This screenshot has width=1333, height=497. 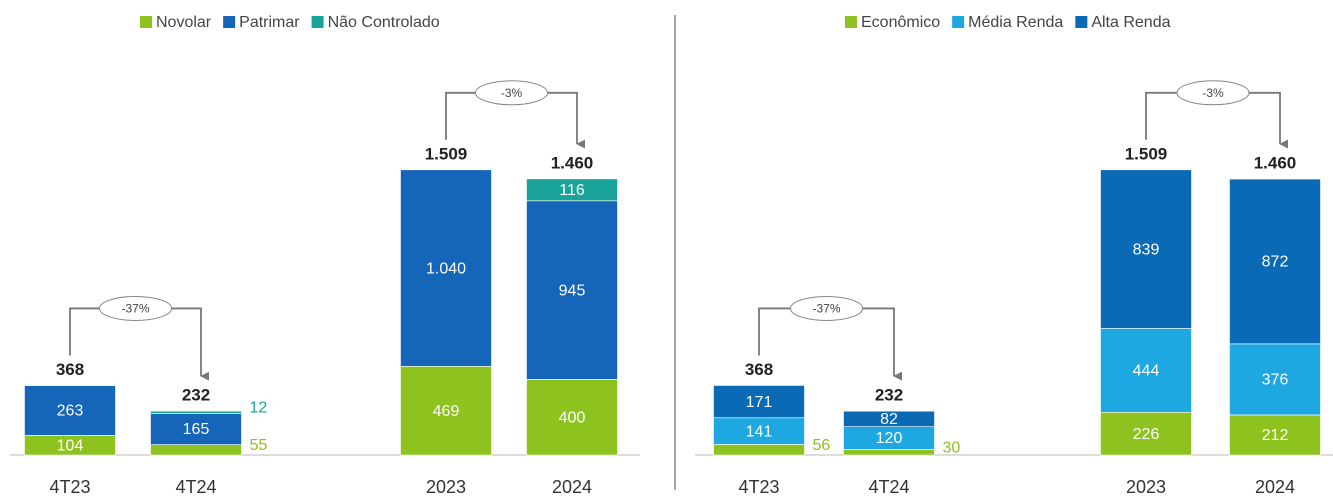 I want to click on data-label: 30, so click(x=952, y=447).